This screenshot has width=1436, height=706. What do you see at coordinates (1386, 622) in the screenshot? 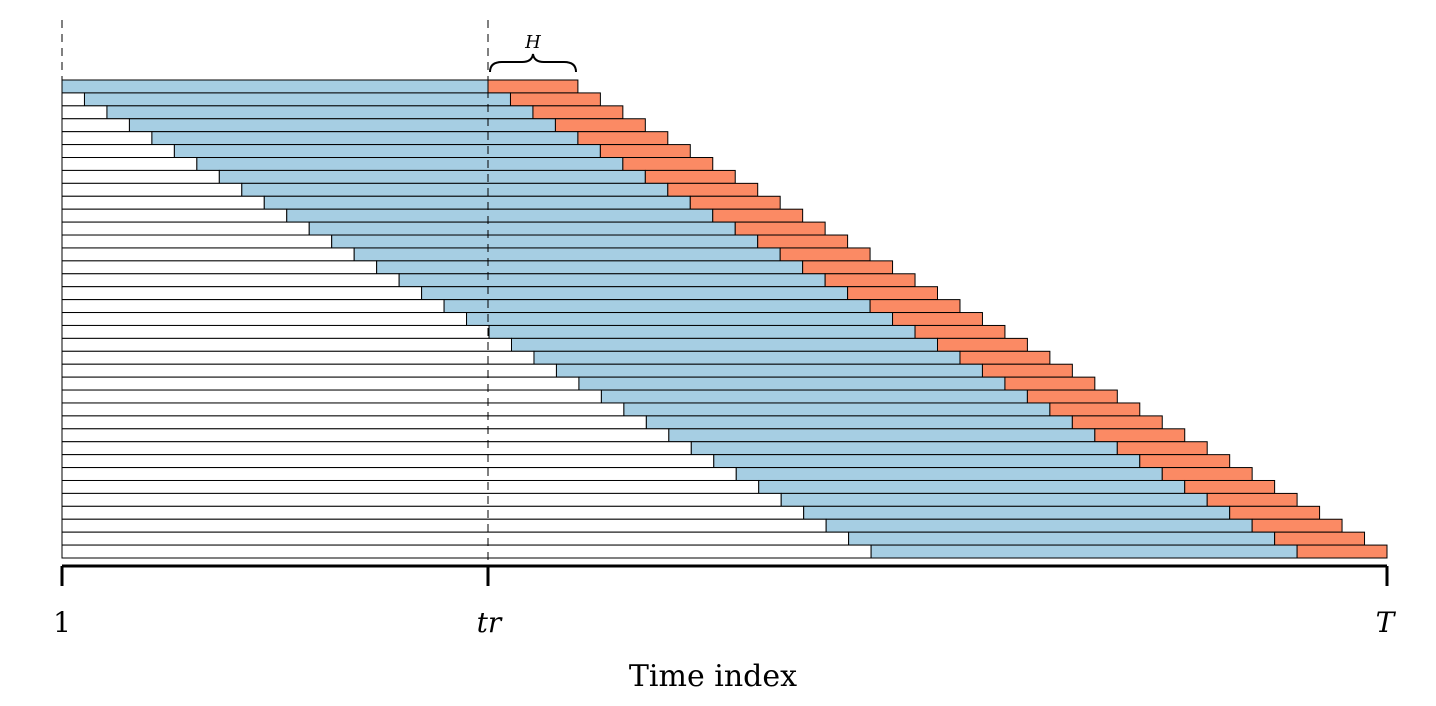
I see `tick-label-end: T` at bounding box center [1386, 622].